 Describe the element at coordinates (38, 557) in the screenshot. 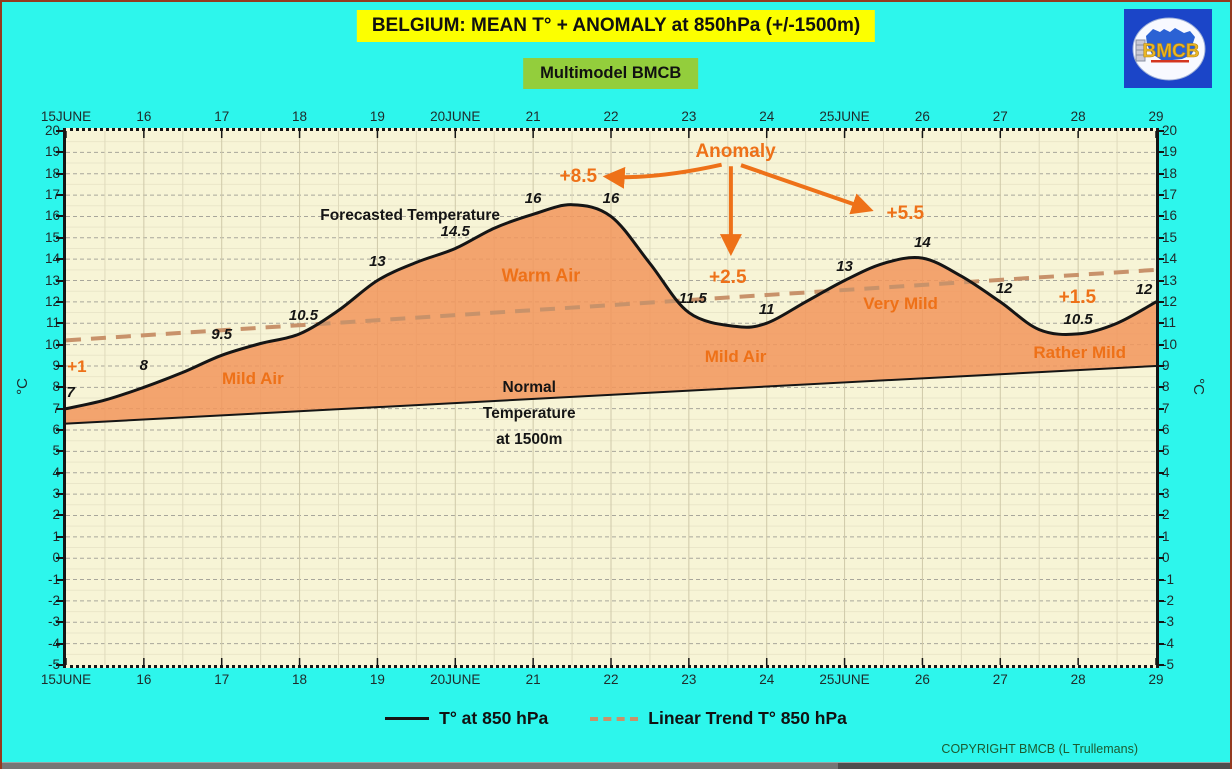

I see `y-axis-label-left: 0` at that location.